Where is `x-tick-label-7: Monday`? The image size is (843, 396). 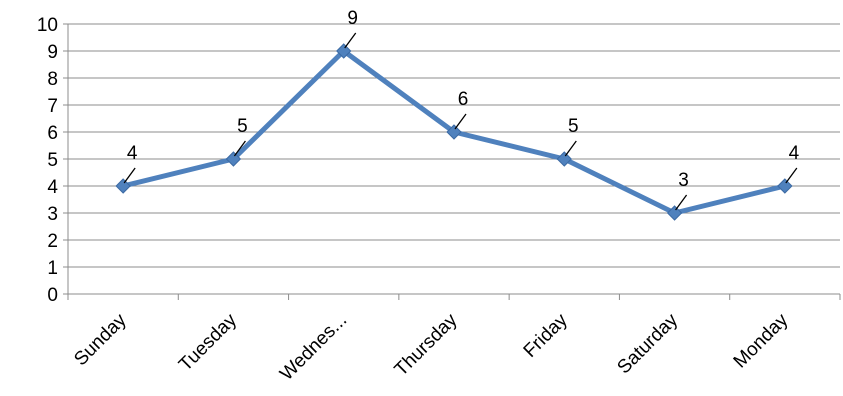
x-tick-label-7: Monday is located at coordinates (761, 340).